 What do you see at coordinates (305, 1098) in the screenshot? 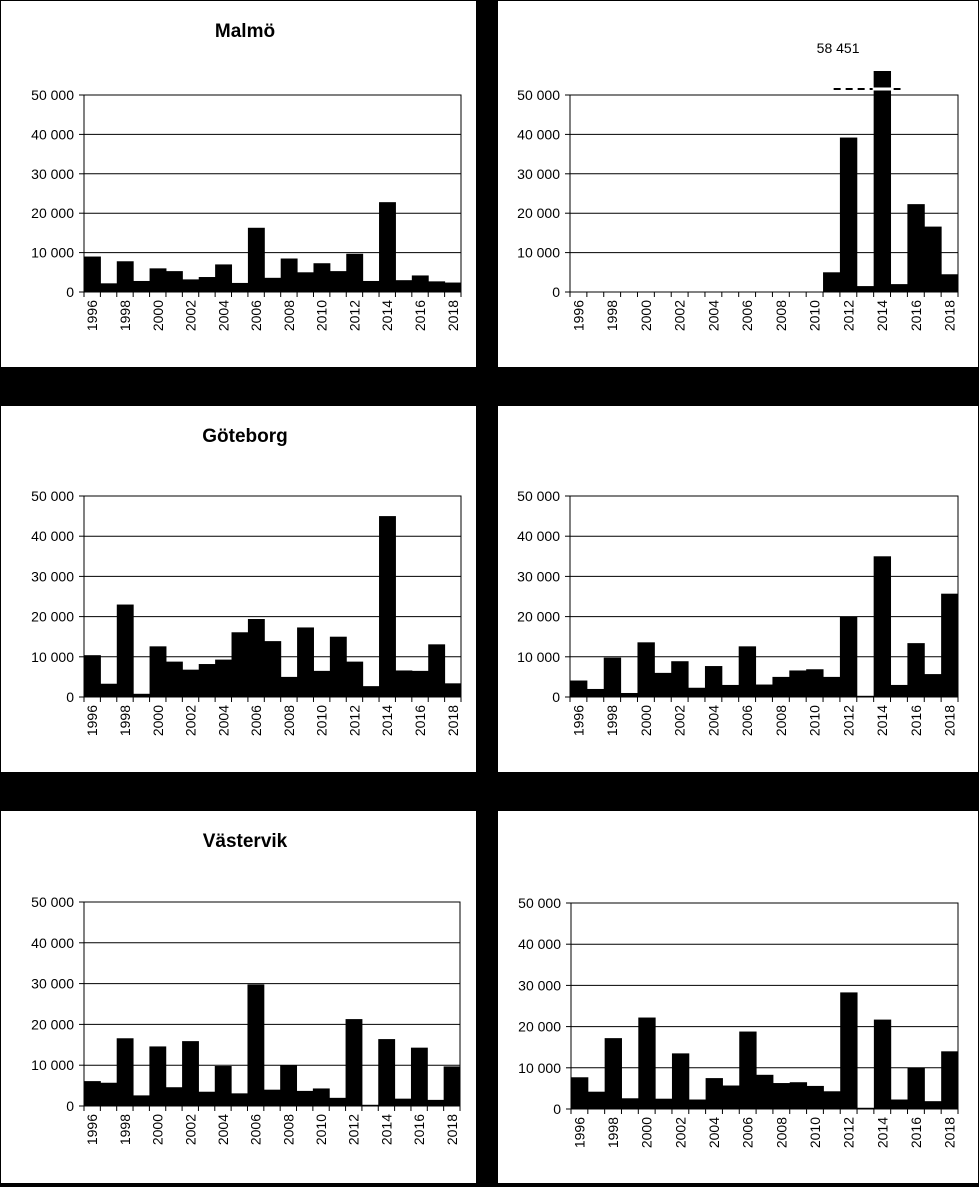
I see `bar-2009` at bounding box center [305, 1098].